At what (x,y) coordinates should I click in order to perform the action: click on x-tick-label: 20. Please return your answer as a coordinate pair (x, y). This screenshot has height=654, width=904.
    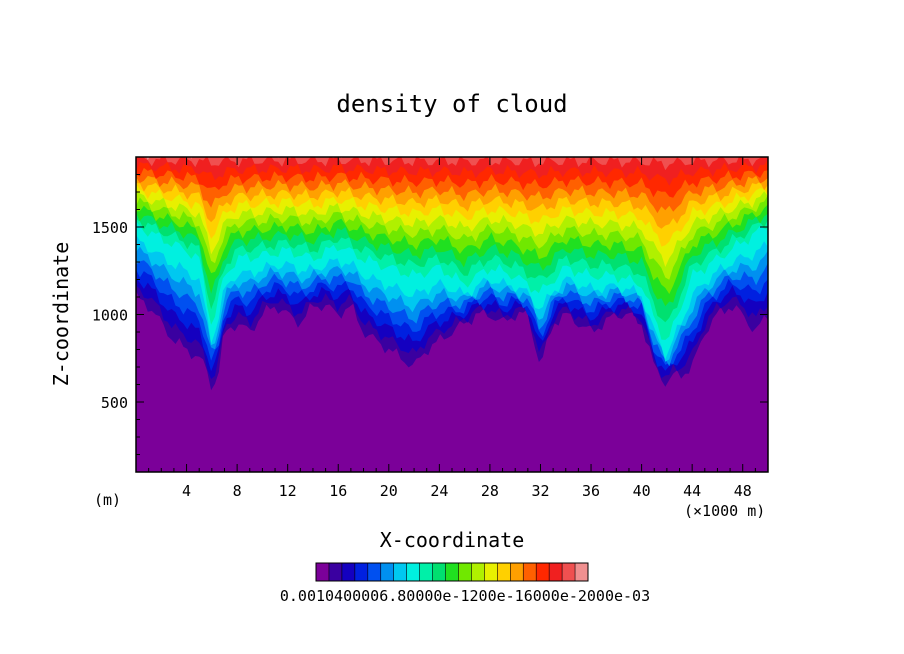
    Looking at the image, I should click on (389, 491).